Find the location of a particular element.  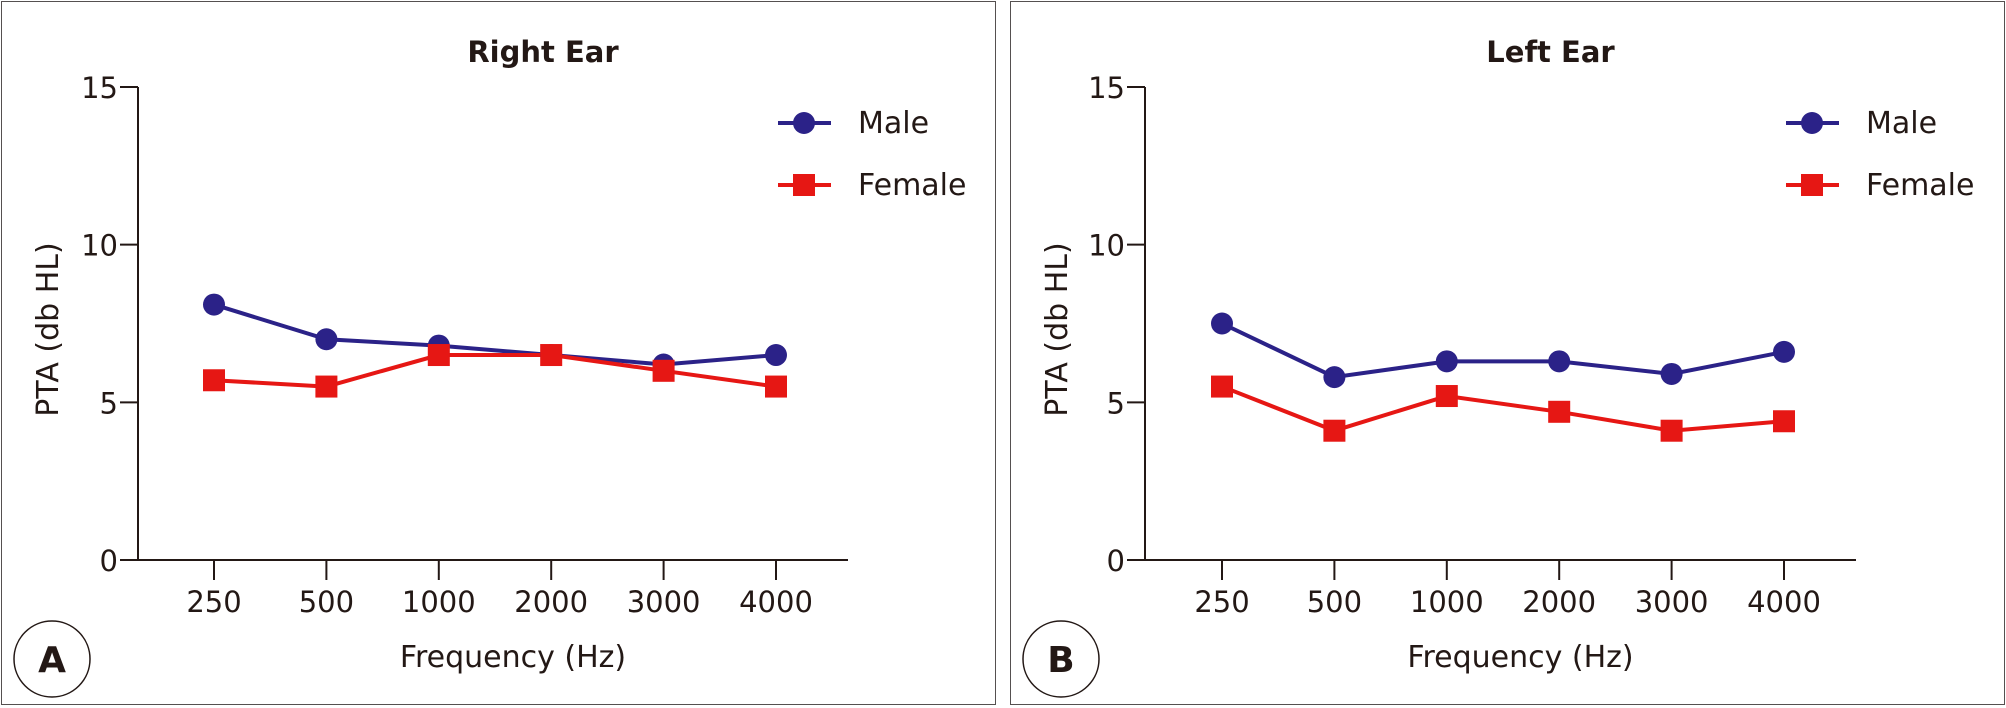

chart-title: Left Ear is located at coordinates (1550, 52).